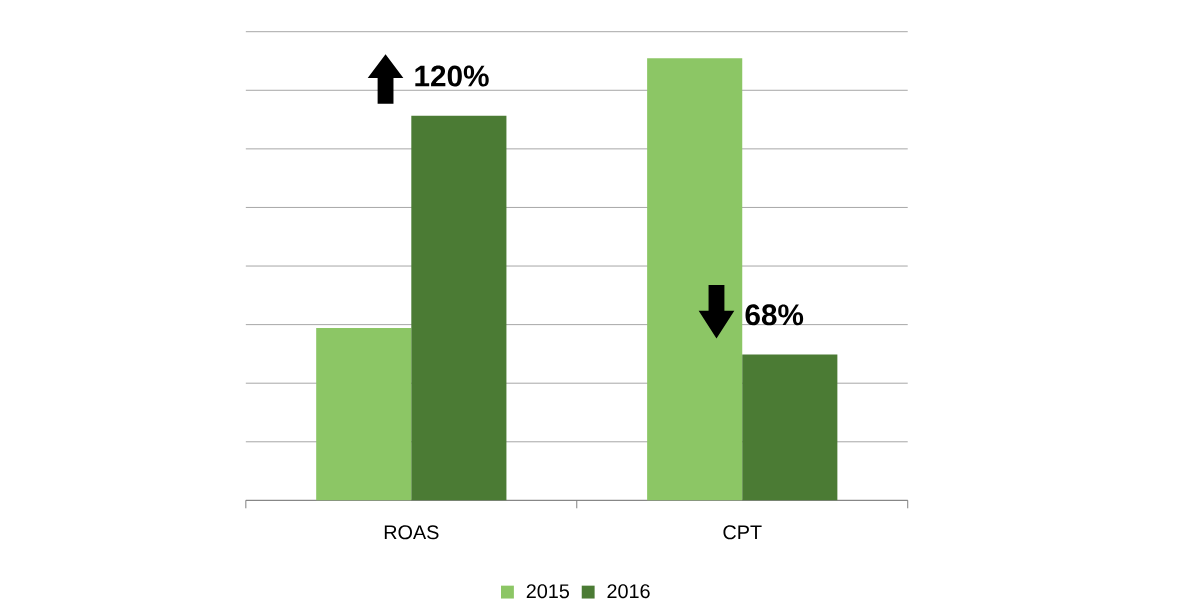 The width and height of the screenshot is (1200, 614). Describe the element at coordinates (628, 591) in the screenshot. I see `legend-label: 2016` at that location.